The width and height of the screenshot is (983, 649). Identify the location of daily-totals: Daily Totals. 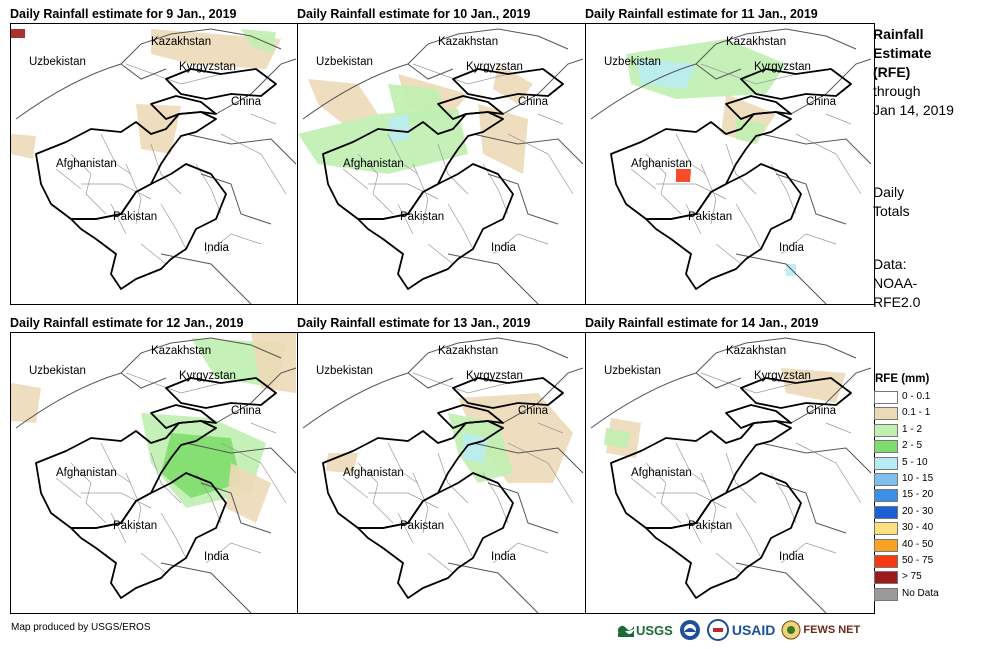
(891, 202).